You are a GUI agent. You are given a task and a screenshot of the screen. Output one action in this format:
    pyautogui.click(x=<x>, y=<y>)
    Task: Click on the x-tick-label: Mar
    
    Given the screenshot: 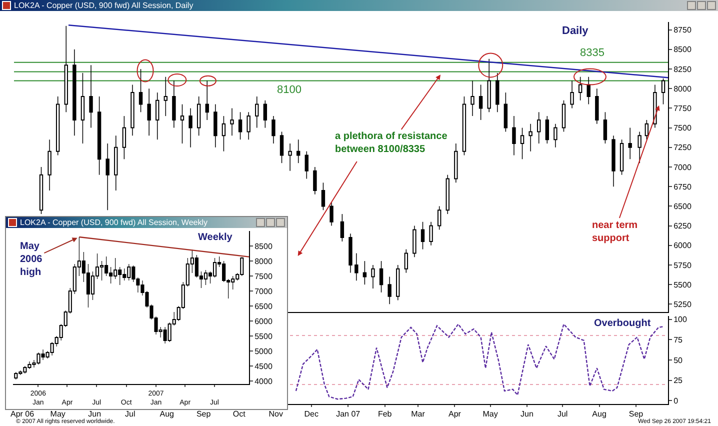 What is the action you would take?
    pyautogui.click(x=418, y=414)
    